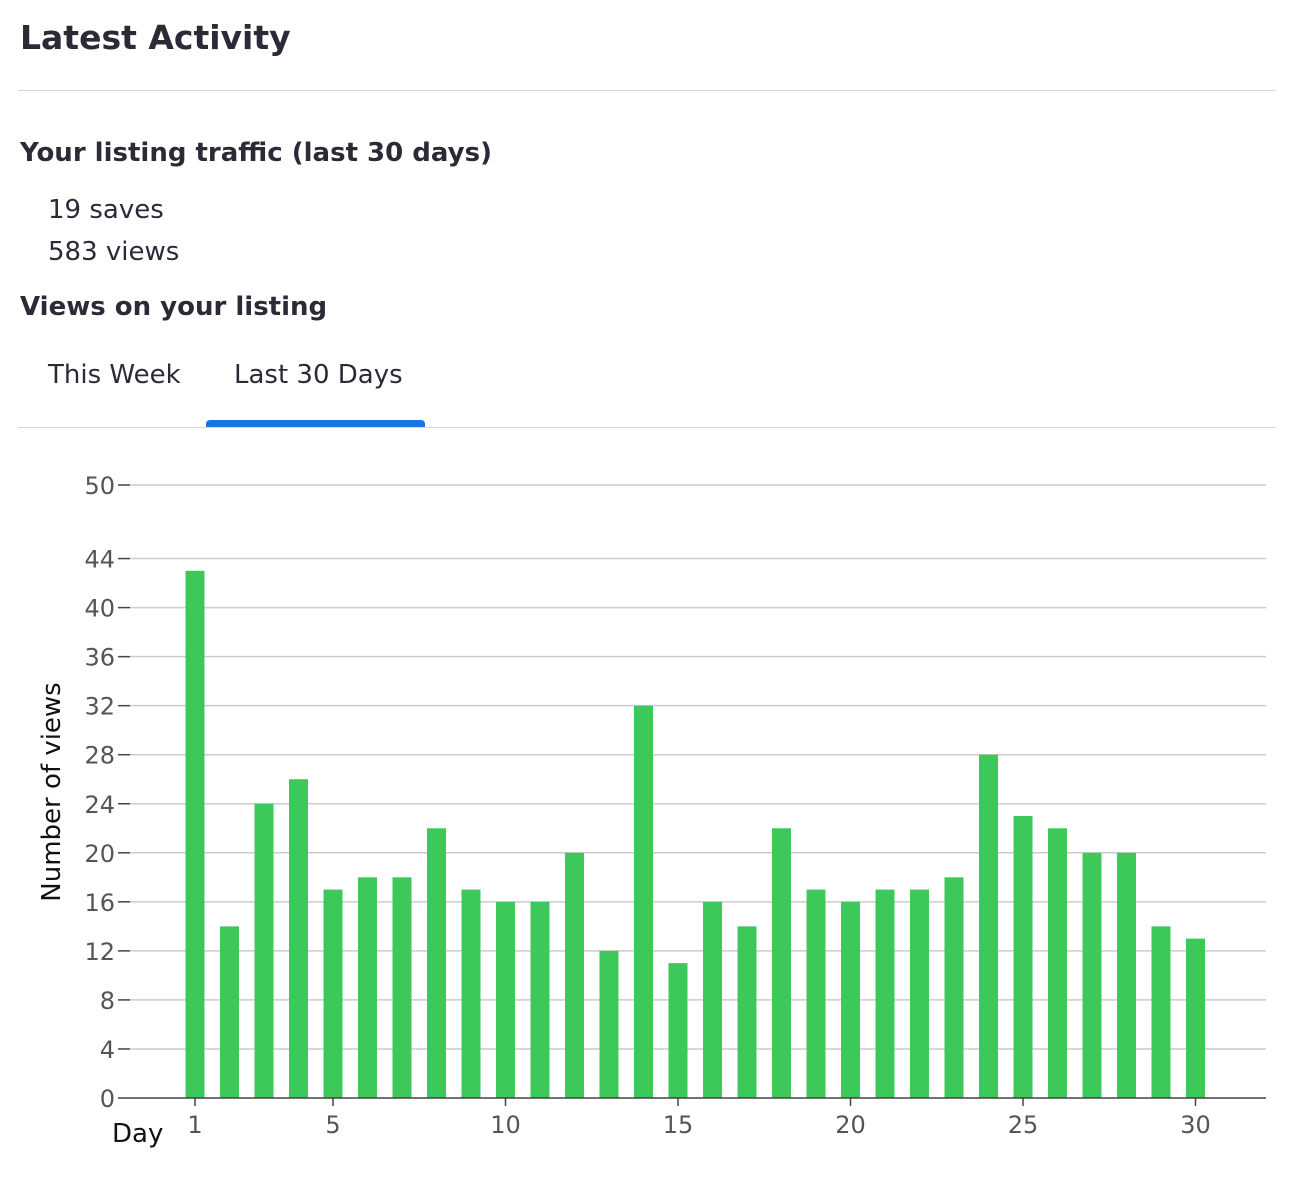  I want to click on y-tick-label: 44, so click(99, 560).